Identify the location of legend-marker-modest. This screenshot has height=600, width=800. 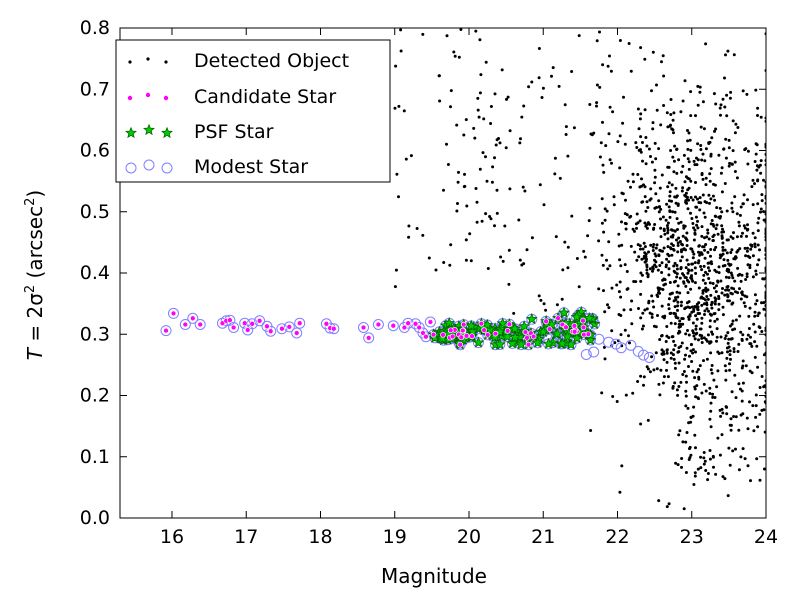
(149, 165).